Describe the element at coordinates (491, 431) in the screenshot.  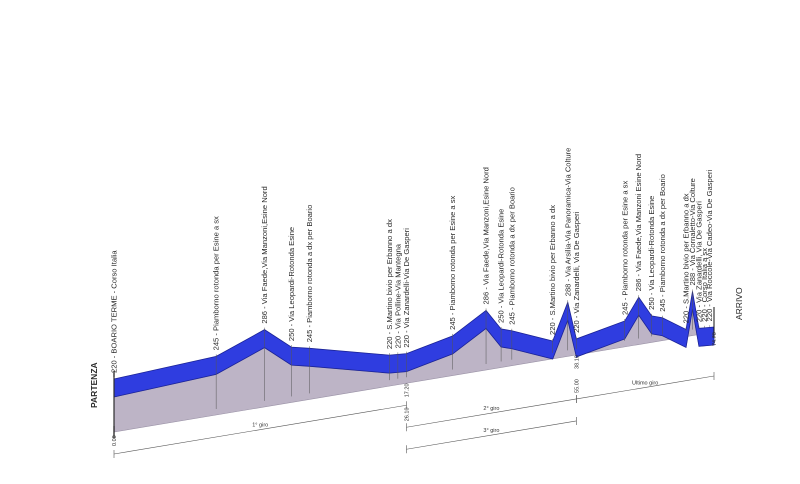
I see `lap-label: 3° giro` at that location.